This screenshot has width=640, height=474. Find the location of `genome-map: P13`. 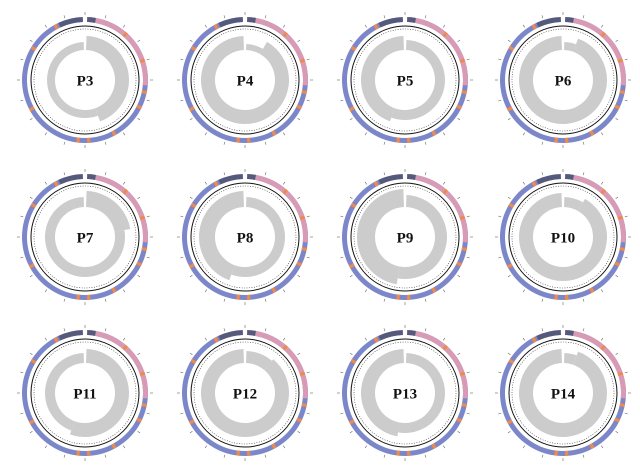

genome-map: P13 is located at coordinates (405, 393).